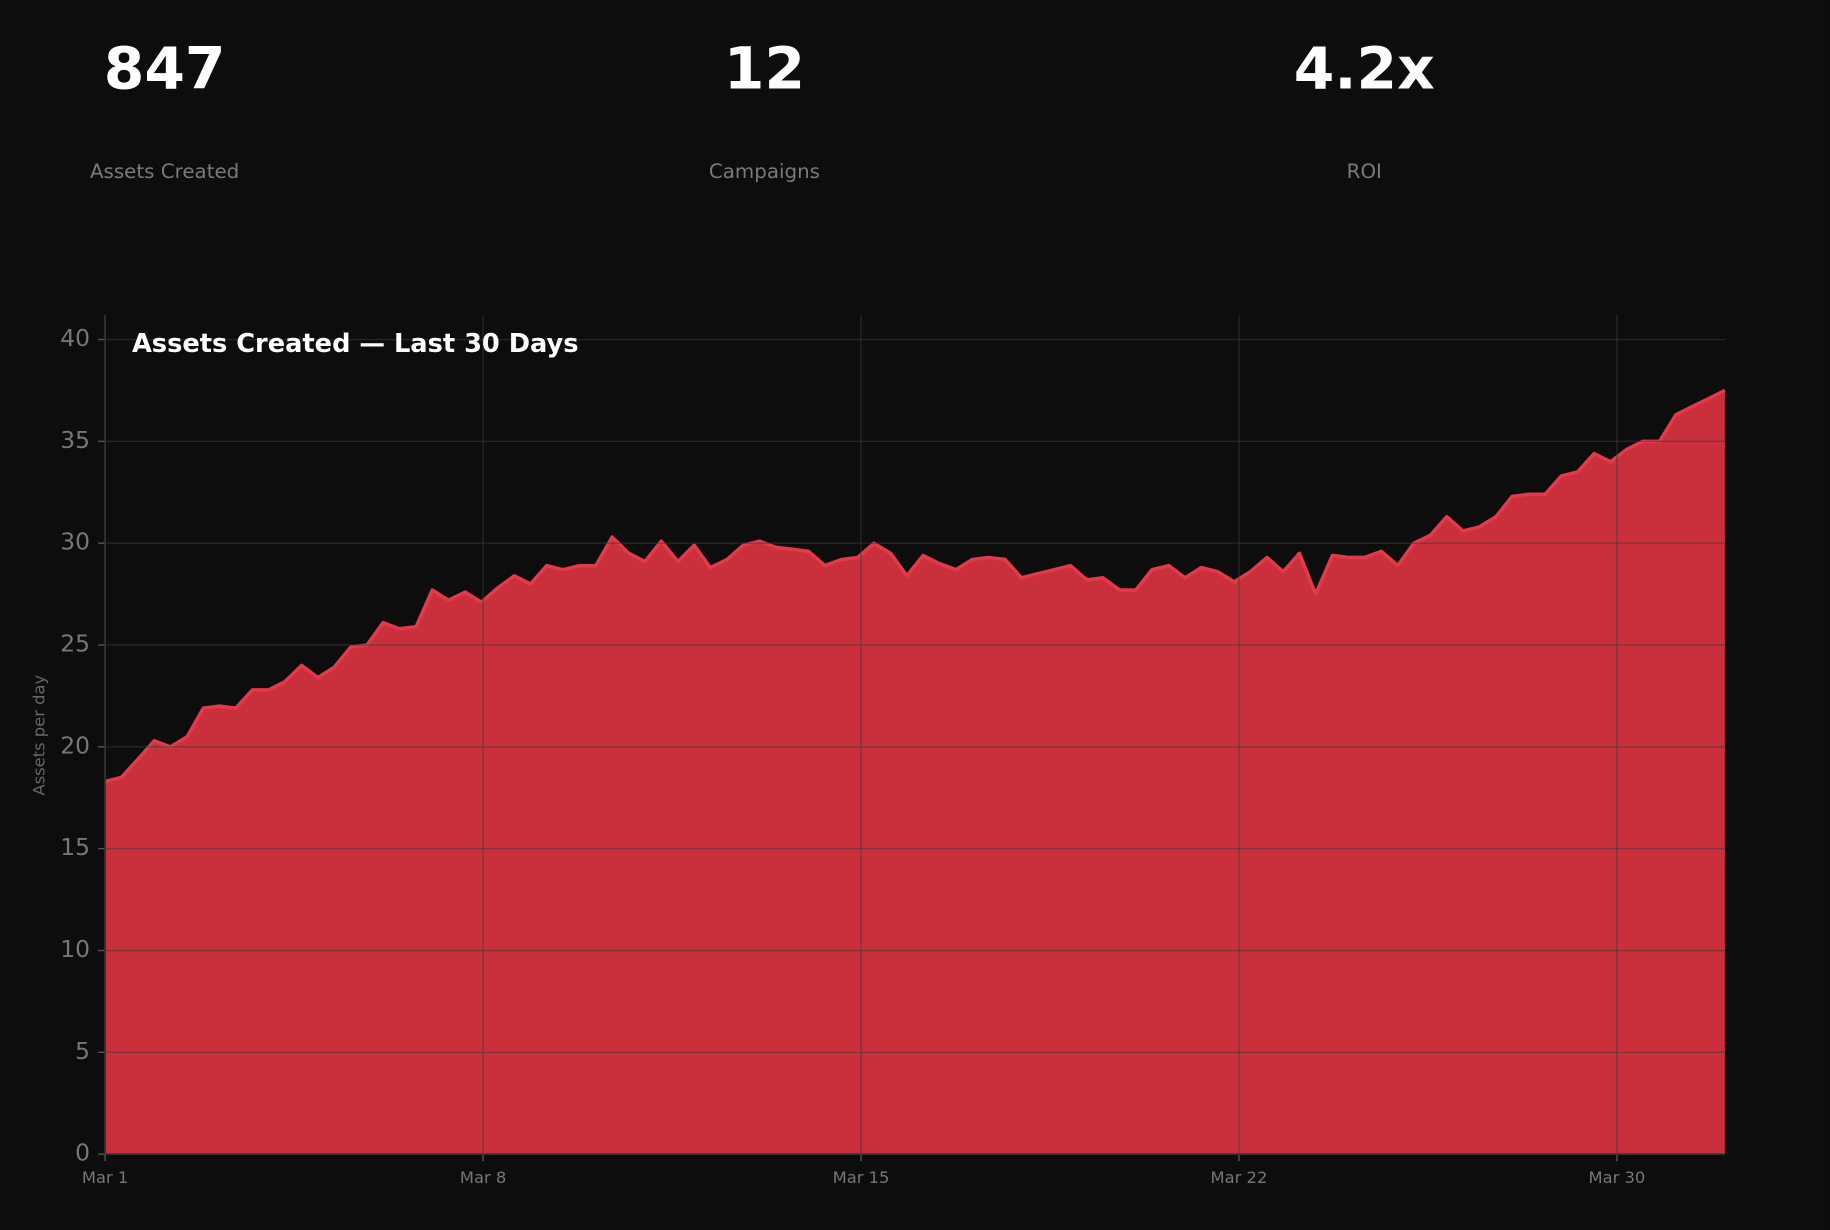 Image resolution: width=1830 pixels, height=1230 pixels. What do you see at coordinates (82, 1153) in the screenshot?
I see `y-tick-label: 0` at bounding box center [82, 1153].